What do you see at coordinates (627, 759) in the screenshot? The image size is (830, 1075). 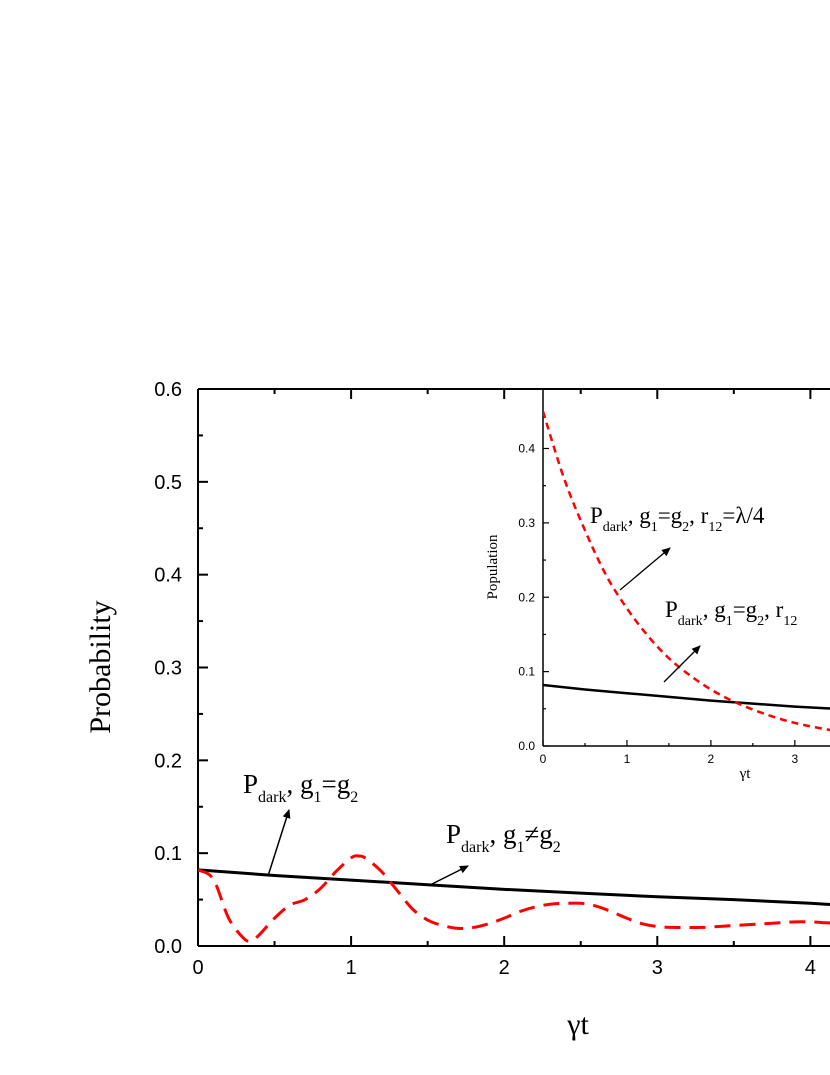 I see `inset-x-tick-label: 1` at bounding box center [627, 759].